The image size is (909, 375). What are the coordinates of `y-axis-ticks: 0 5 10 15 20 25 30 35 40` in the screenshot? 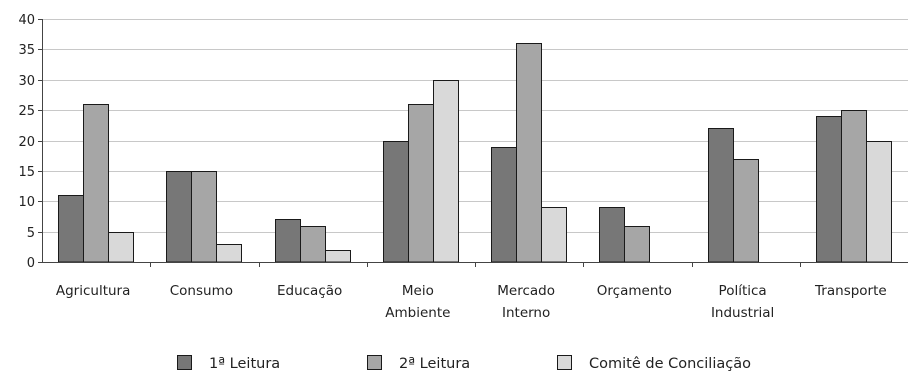 It's located at (30, 142).